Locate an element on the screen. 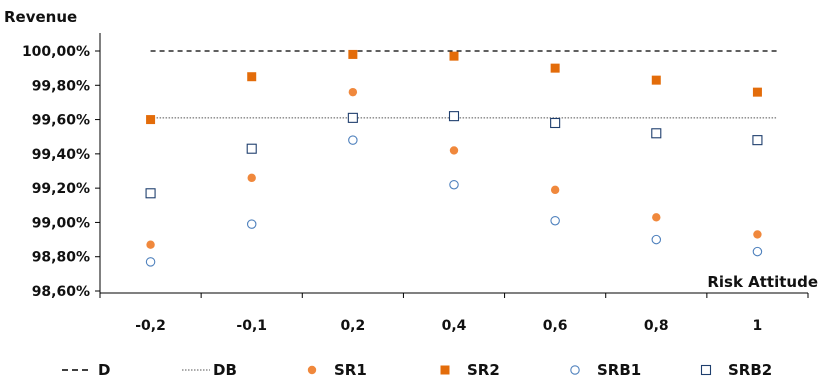 This screenshot has height=385, width=822. y-axis-title: Revenue is located at coordinates (40, 17).